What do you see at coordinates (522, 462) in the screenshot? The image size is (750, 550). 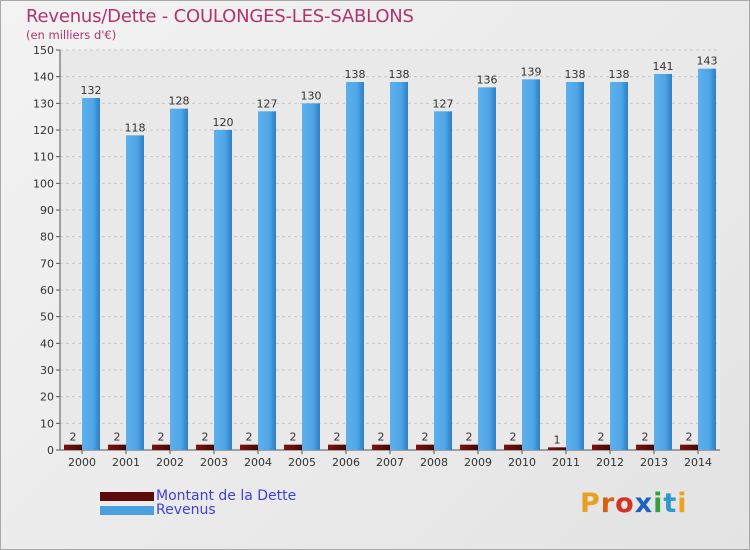 I see `x-tick-label: 2010` at bounding box center [522, 462].